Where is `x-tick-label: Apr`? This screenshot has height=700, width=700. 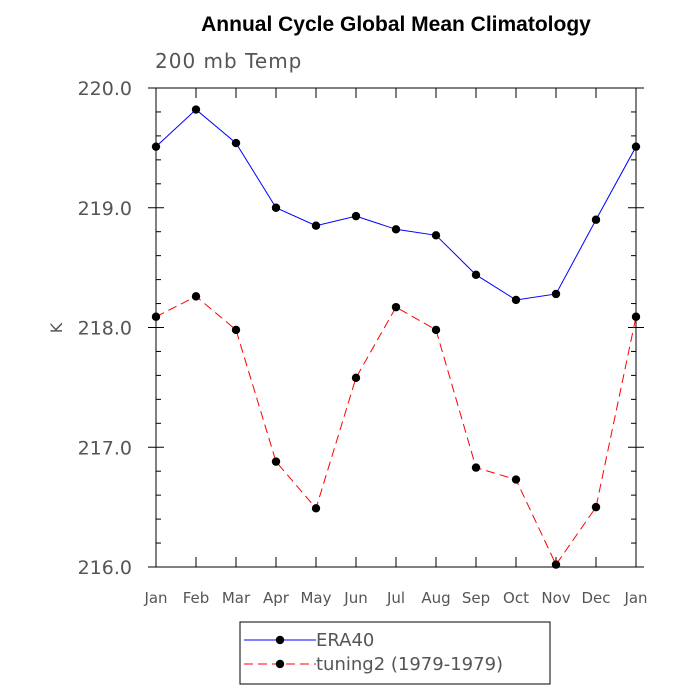 x-tick-label: Apr is located at coordinates (276, 598).